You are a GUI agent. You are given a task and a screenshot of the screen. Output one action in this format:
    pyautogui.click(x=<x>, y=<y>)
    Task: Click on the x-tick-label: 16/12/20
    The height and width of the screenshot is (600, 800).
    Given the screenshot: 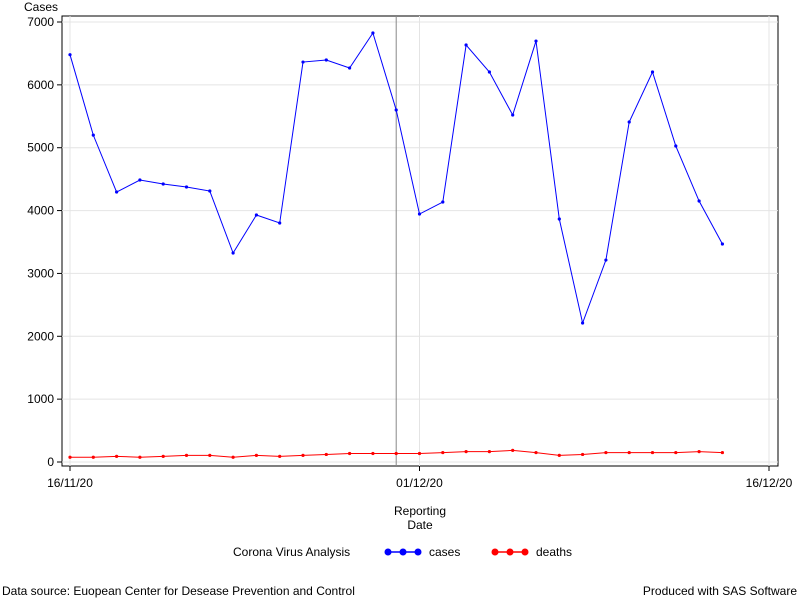 What is the action you would take?
    pyautogui.click(x=769, y=483)
    